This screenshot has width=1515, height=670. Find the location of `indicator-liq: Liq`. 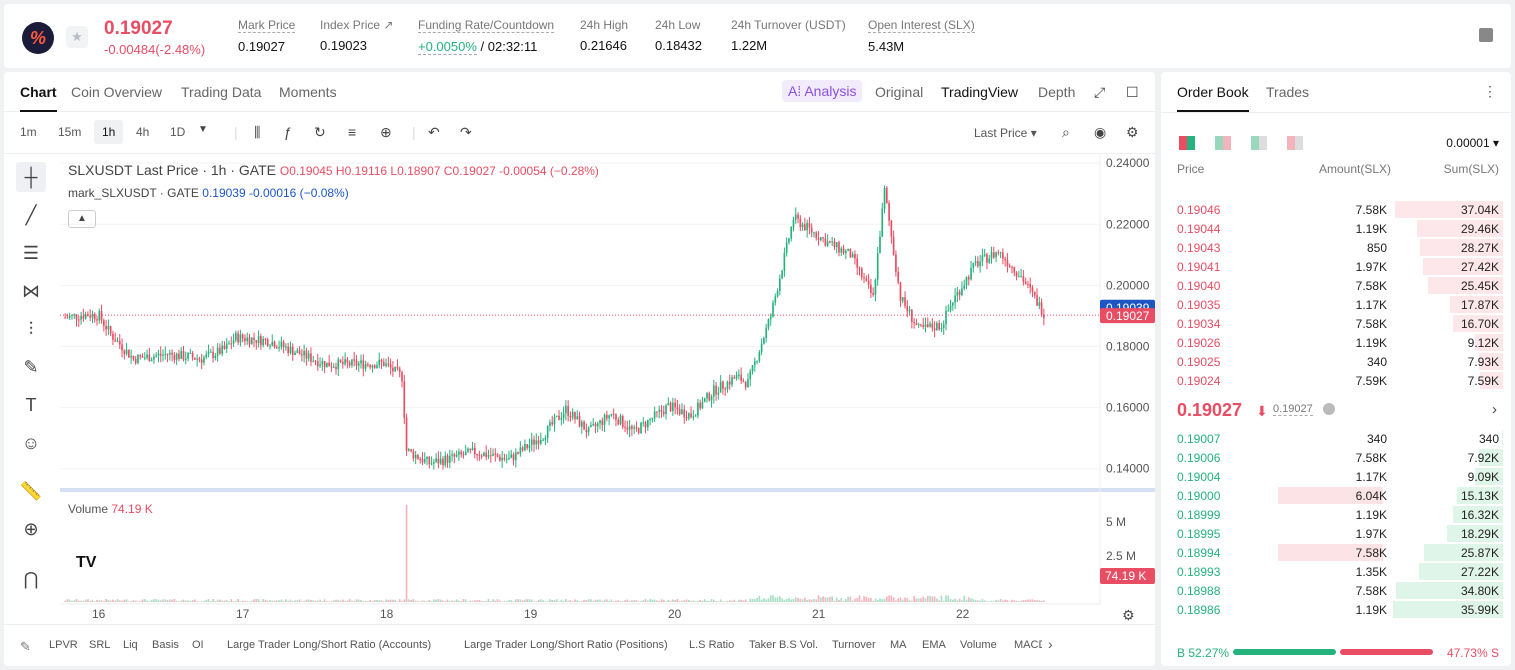

indicator-liq: Liq is located at coordinates (130, 645).